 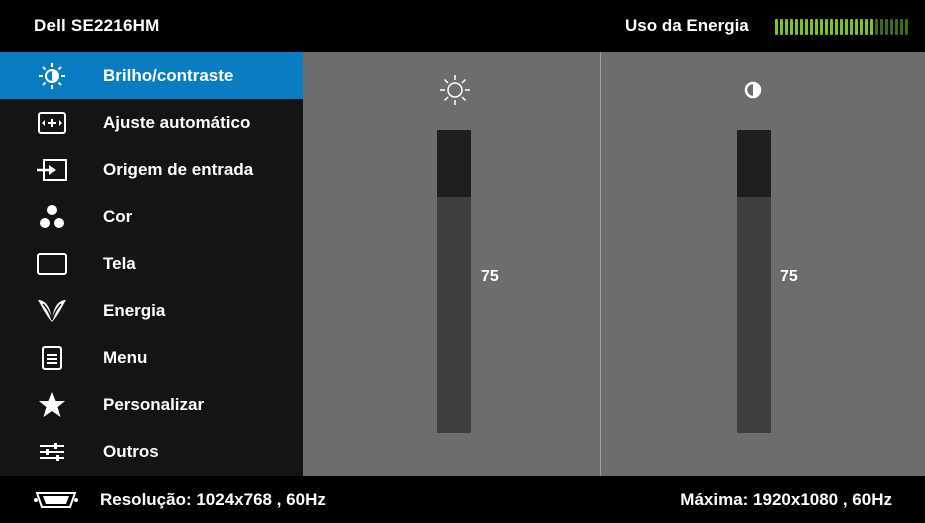 What do you see at coordinates (454, 281) in the screenshot?
I see `brightness-slider` at bounding box center [454, 281].